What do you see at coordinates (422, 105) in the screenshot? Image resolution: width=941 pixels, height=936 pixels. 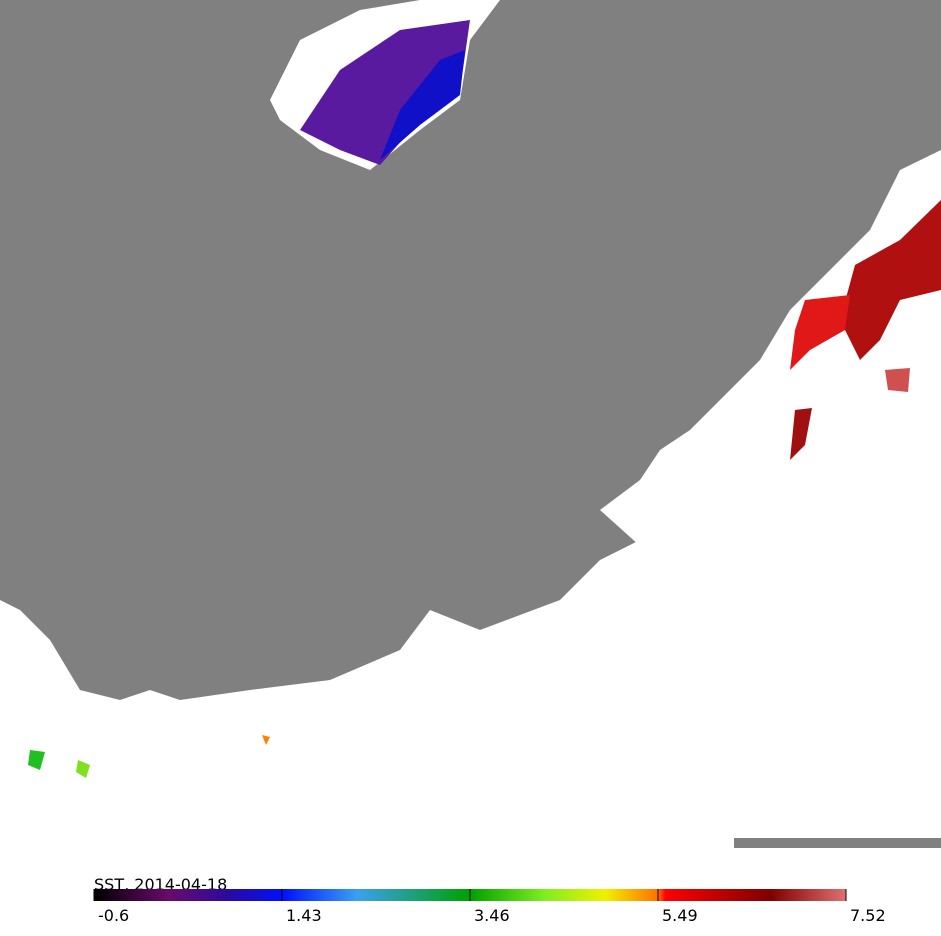 I see `lake-sst-blue` at bounding box center [422, 105].